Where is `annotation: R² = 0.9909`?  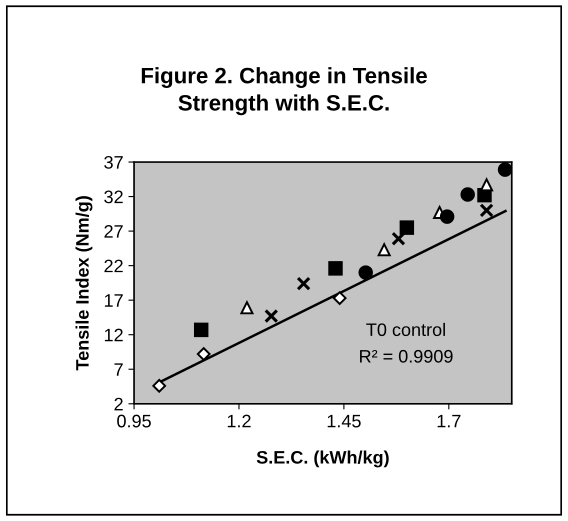 annotation: R² = 0.9909 is located at coordinates (406, 356).